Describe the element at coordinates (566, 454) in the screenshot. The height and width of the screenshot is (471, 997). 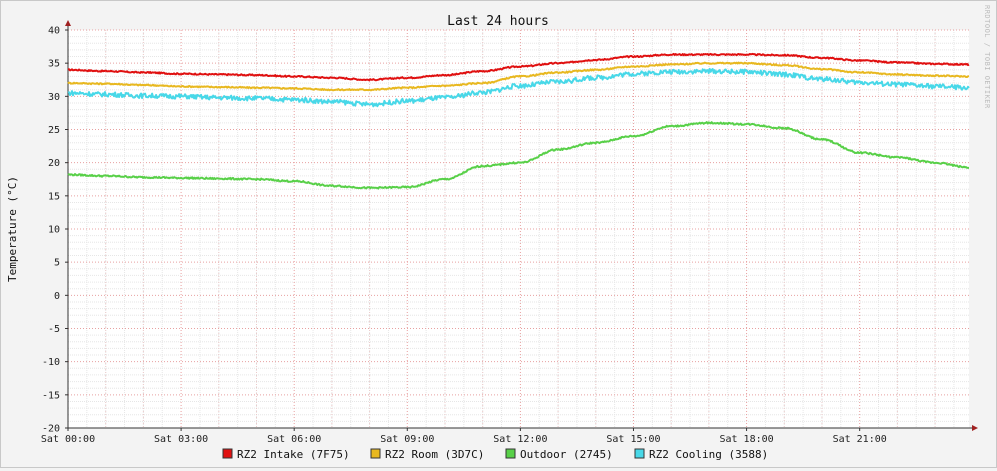
I see `legend-label: Outdoor (2745)` at that location.